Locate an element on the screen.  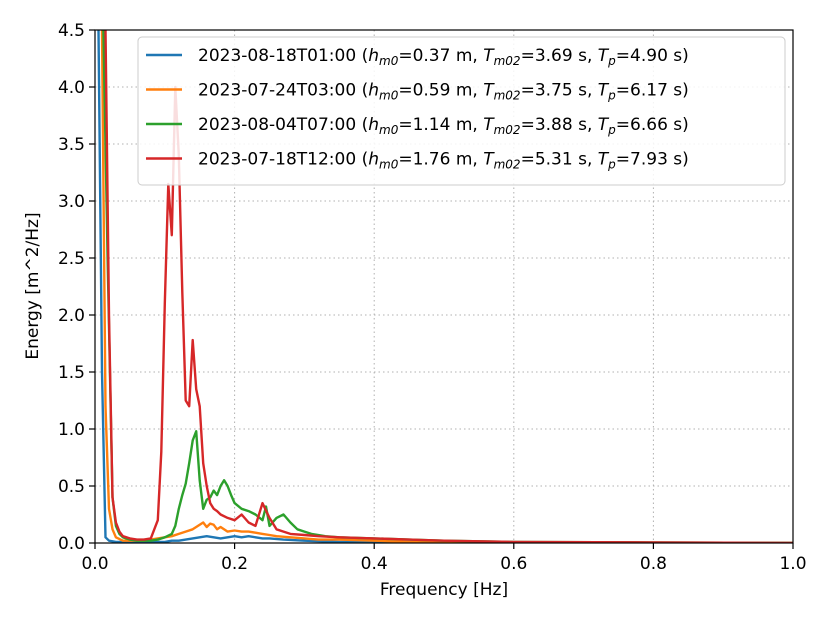
x-tick-label: 0.8 is located at coordinates (653, 564).